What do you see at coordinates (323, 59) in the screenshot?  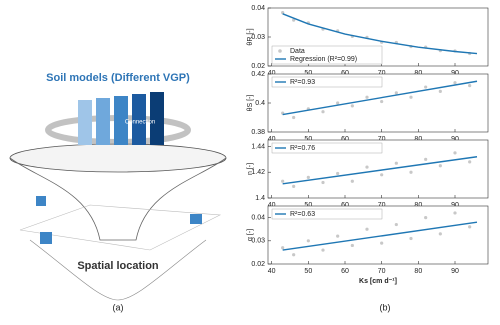 I see `legend-label: Regression (R²=0.99)` at bounding box center [323, 59].